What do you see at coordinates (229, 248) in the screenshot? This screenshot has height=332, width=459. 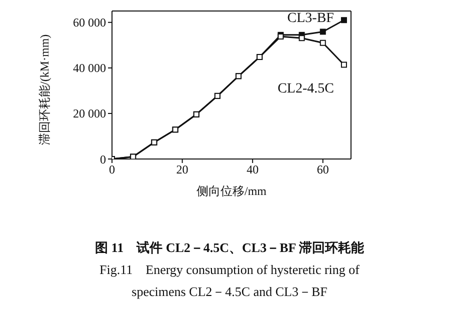 I see `caption: 图 11 试件 CL2－4.5C、CL3－BF 滞回环耗能` at bounding box center [229, 248].